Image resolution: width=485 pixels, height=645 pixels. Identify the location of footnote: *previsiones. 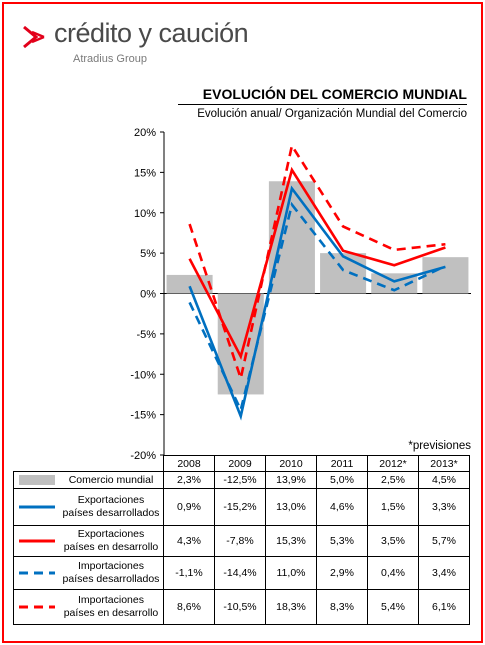
(439, 446).